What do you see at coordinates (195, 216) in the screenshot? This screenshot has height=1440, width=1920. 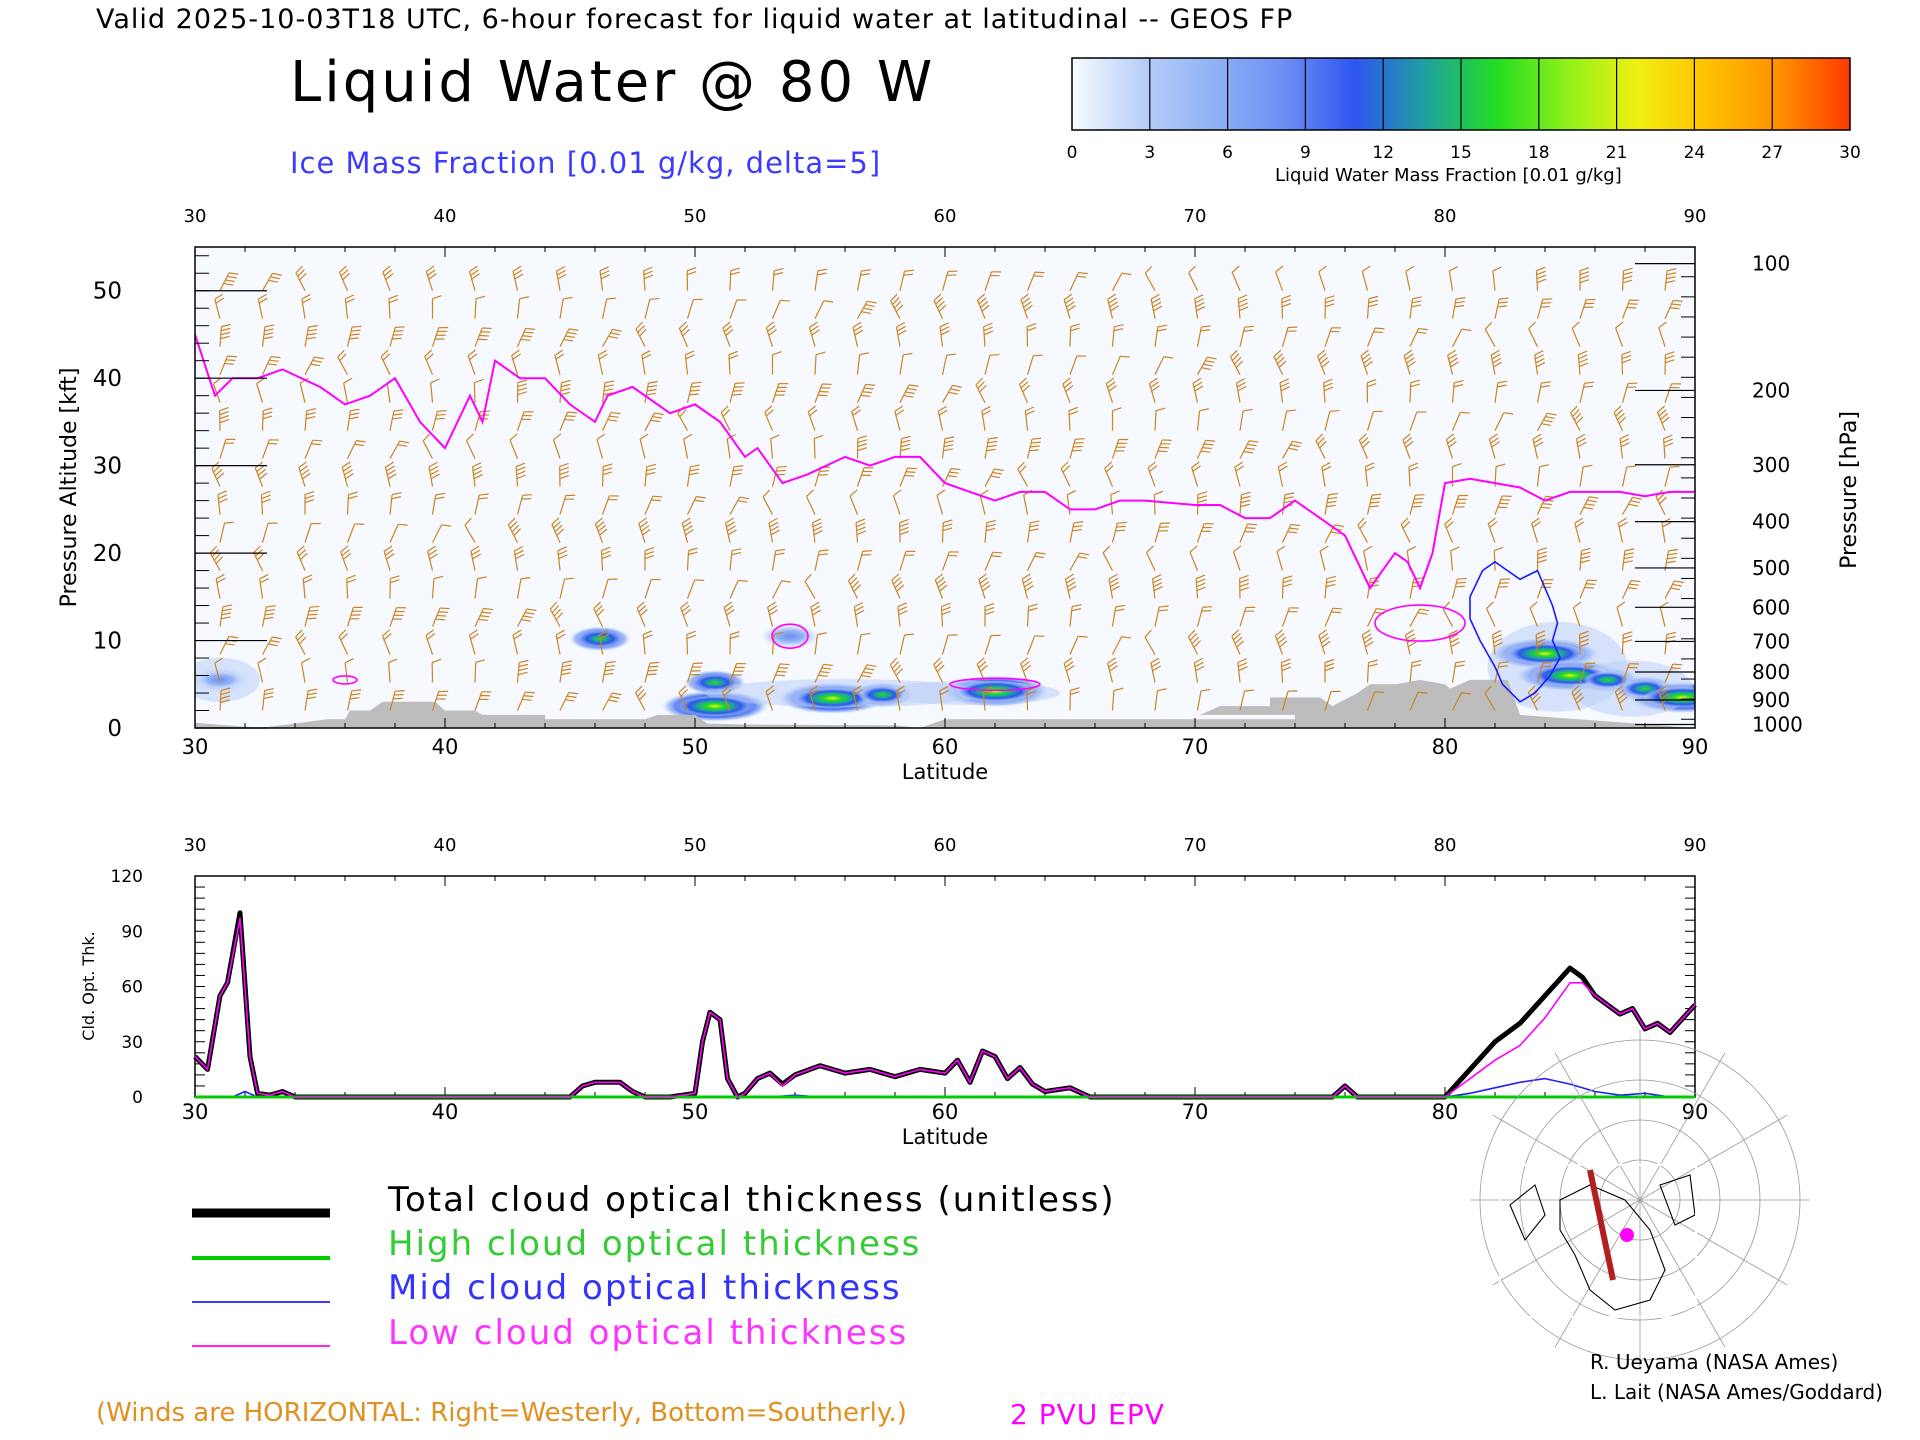 I see `x-tick-label-top: 30` at bounding box center [195, 216].